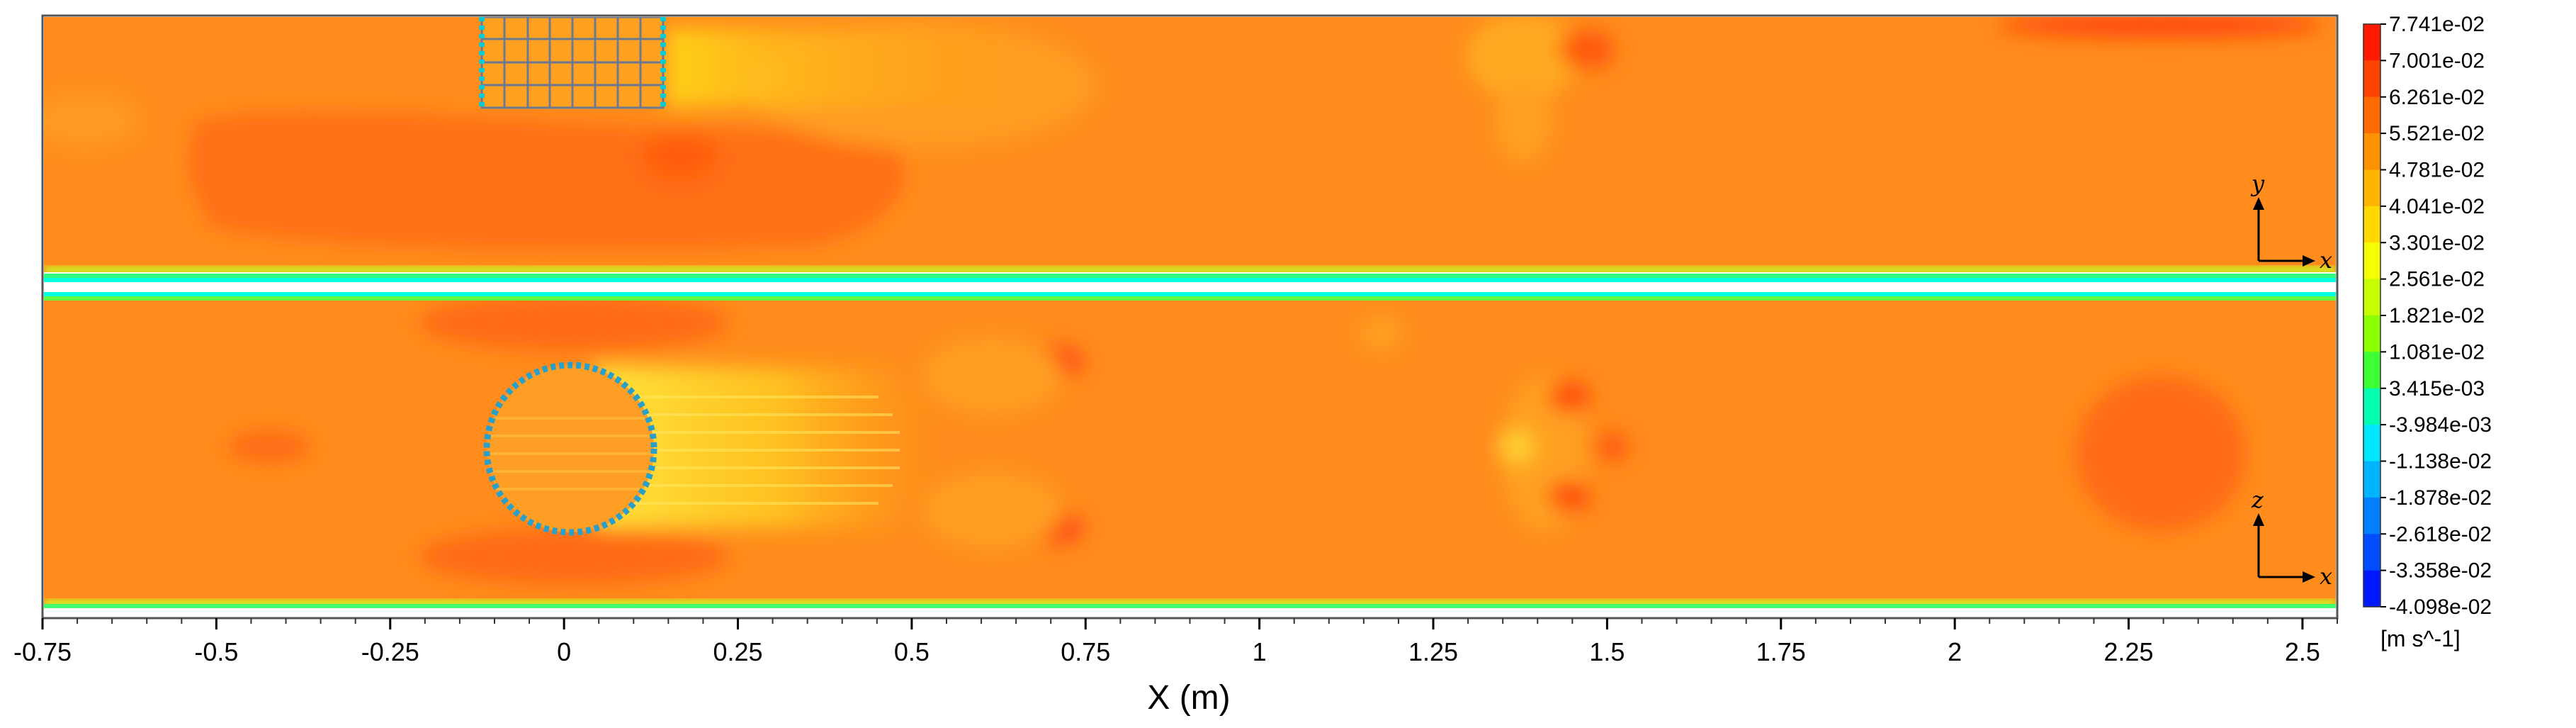 Image resolution: width=2576 pixels, height=728 pixels. Describe the element at coordinates (2440, 534) in the screenshot. I see `colorbar-label: -2.618e-02` at that location.